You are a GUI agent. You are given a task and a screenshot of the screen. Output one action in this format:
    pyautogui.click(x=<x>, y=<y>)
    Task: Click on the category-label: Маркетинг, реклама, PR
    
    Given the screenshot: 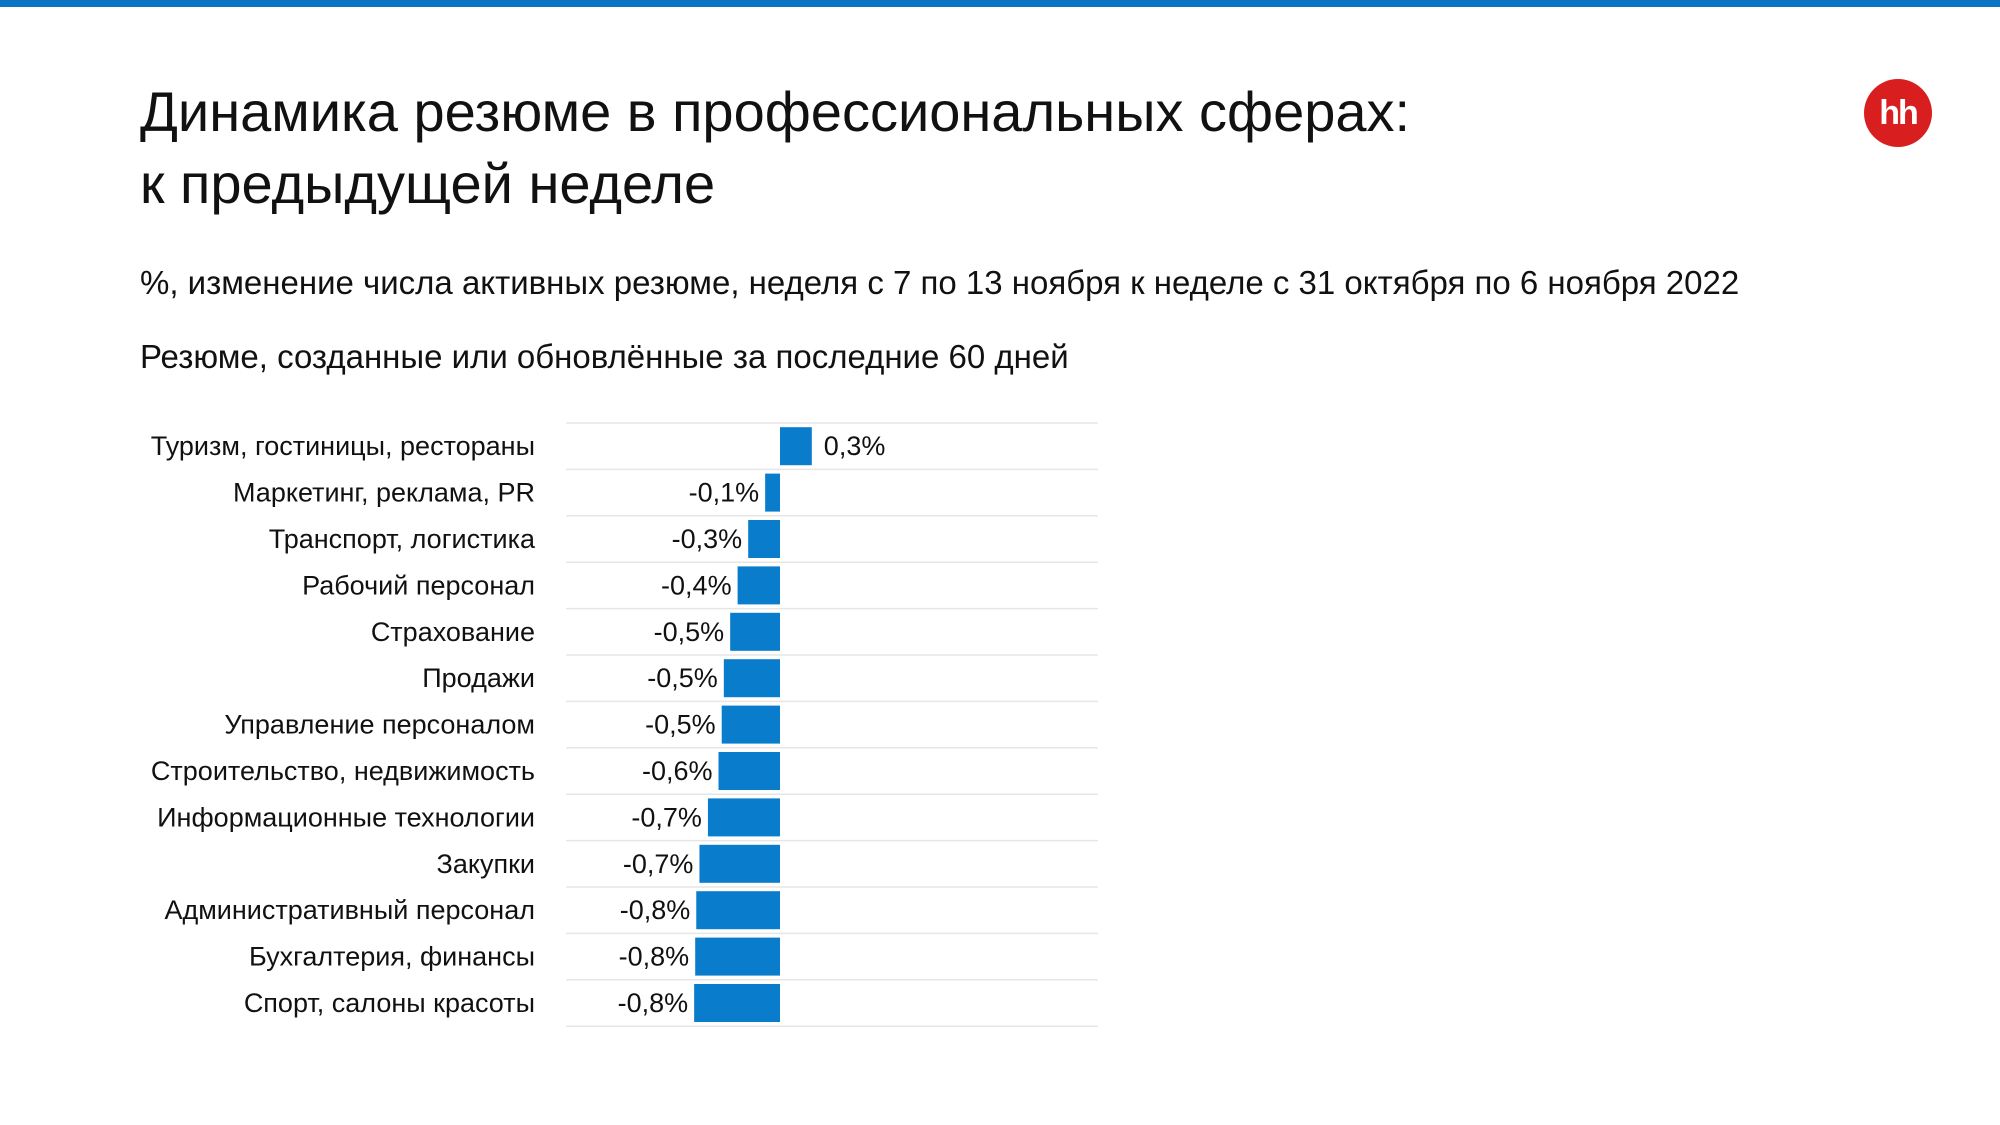 What is the action you would take?
    pyautogui.click(x=384, y=493)
    